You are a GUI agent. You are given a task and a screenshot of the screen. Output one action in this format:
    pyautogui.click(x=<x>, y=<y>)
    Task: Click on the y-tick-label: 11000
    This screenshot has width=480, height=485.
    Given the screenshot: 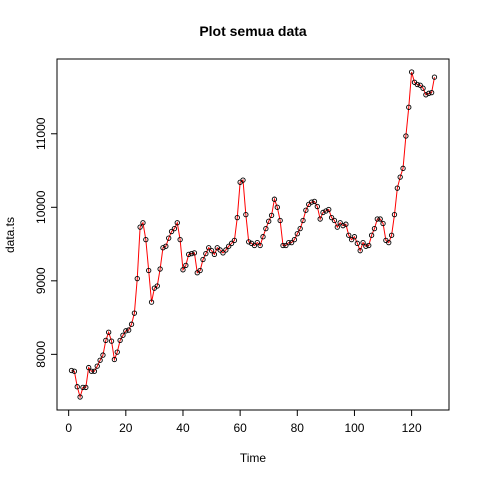 What is the action you would take?
    pyautogui.click(x=41, y=133)
    